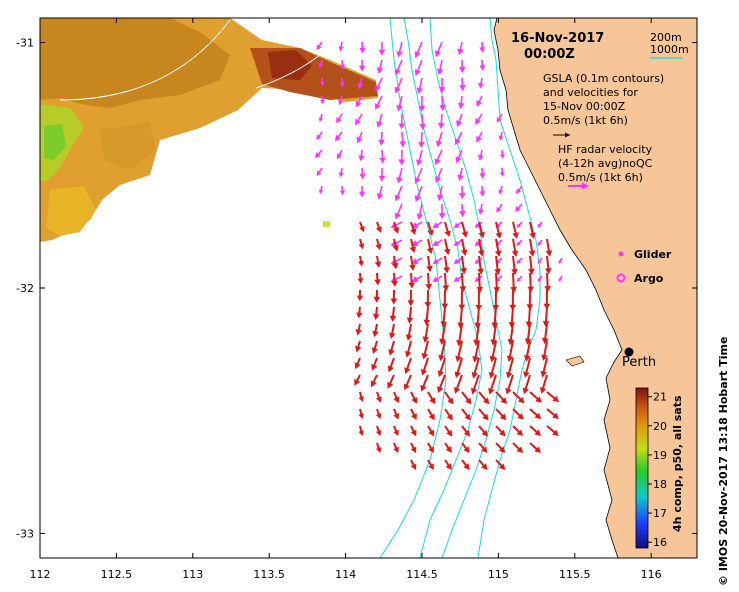  What do you see at coordinates (605, 163) in the screenshot?
I see `hf-legend-line2: (4-12h avg)noQC` at bounding box center [605, 163].